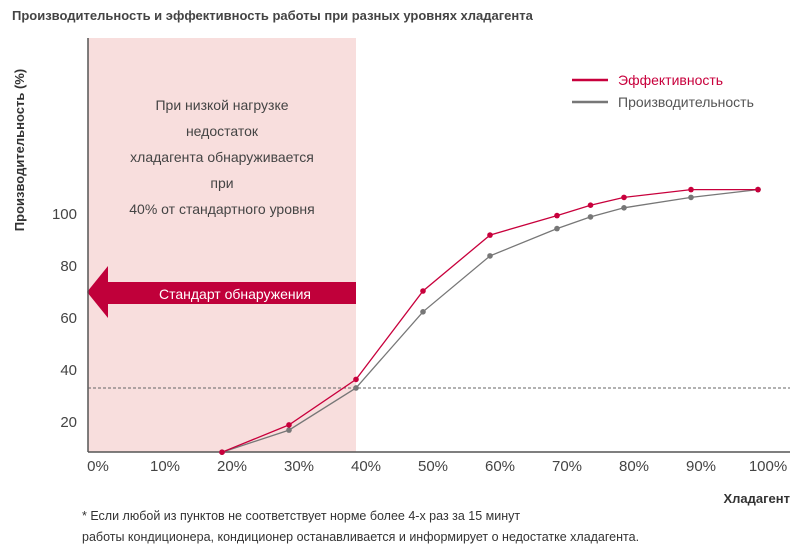  Describe the element at coordinates (68, 318) in the screenshot. I see `y-tick-label: 60` at that location.